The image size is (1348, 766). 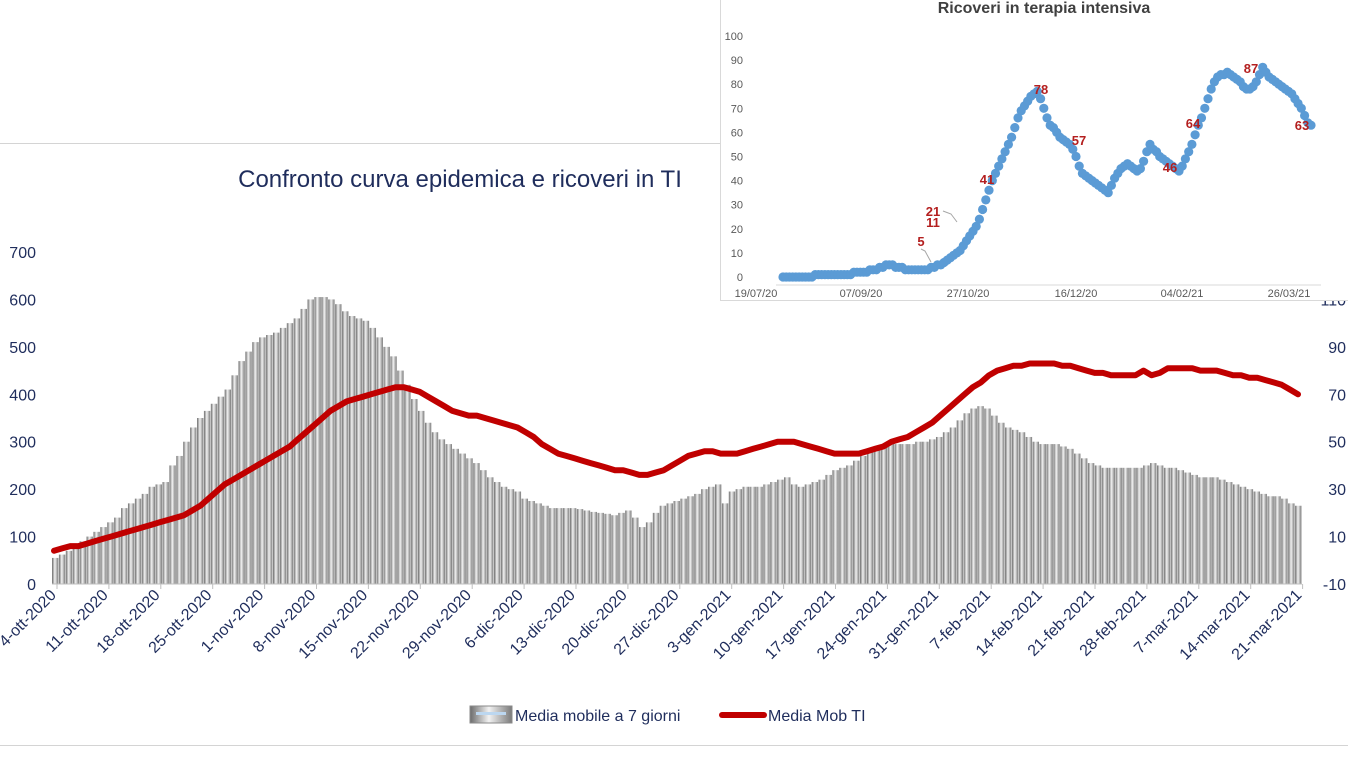 What do you see at coordinates (22, 300) in the screenshot?
I see `left-tick-label: 600` at bounding box center [22, 300].